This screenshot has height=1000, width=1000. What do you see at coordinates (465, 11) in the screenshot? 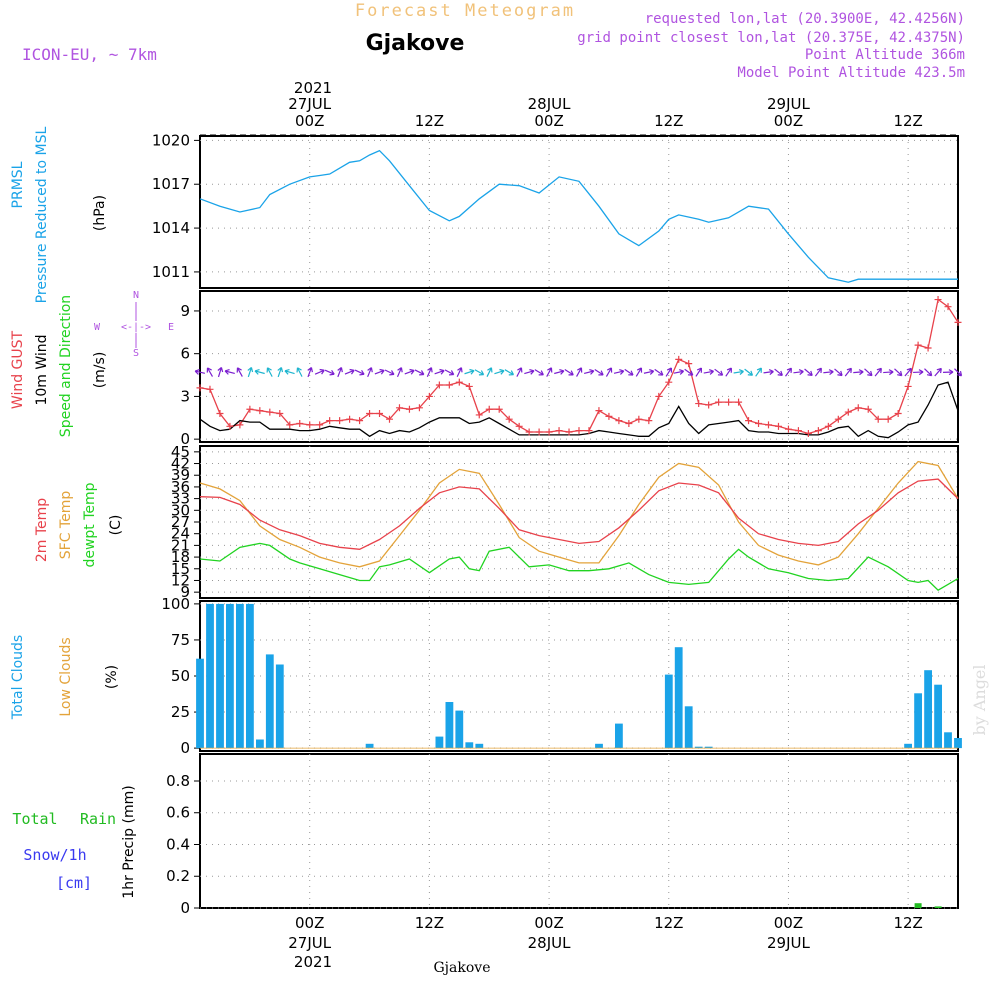
I see `chart-title: Forecast Meteogram` at bounding box center [465, 11].